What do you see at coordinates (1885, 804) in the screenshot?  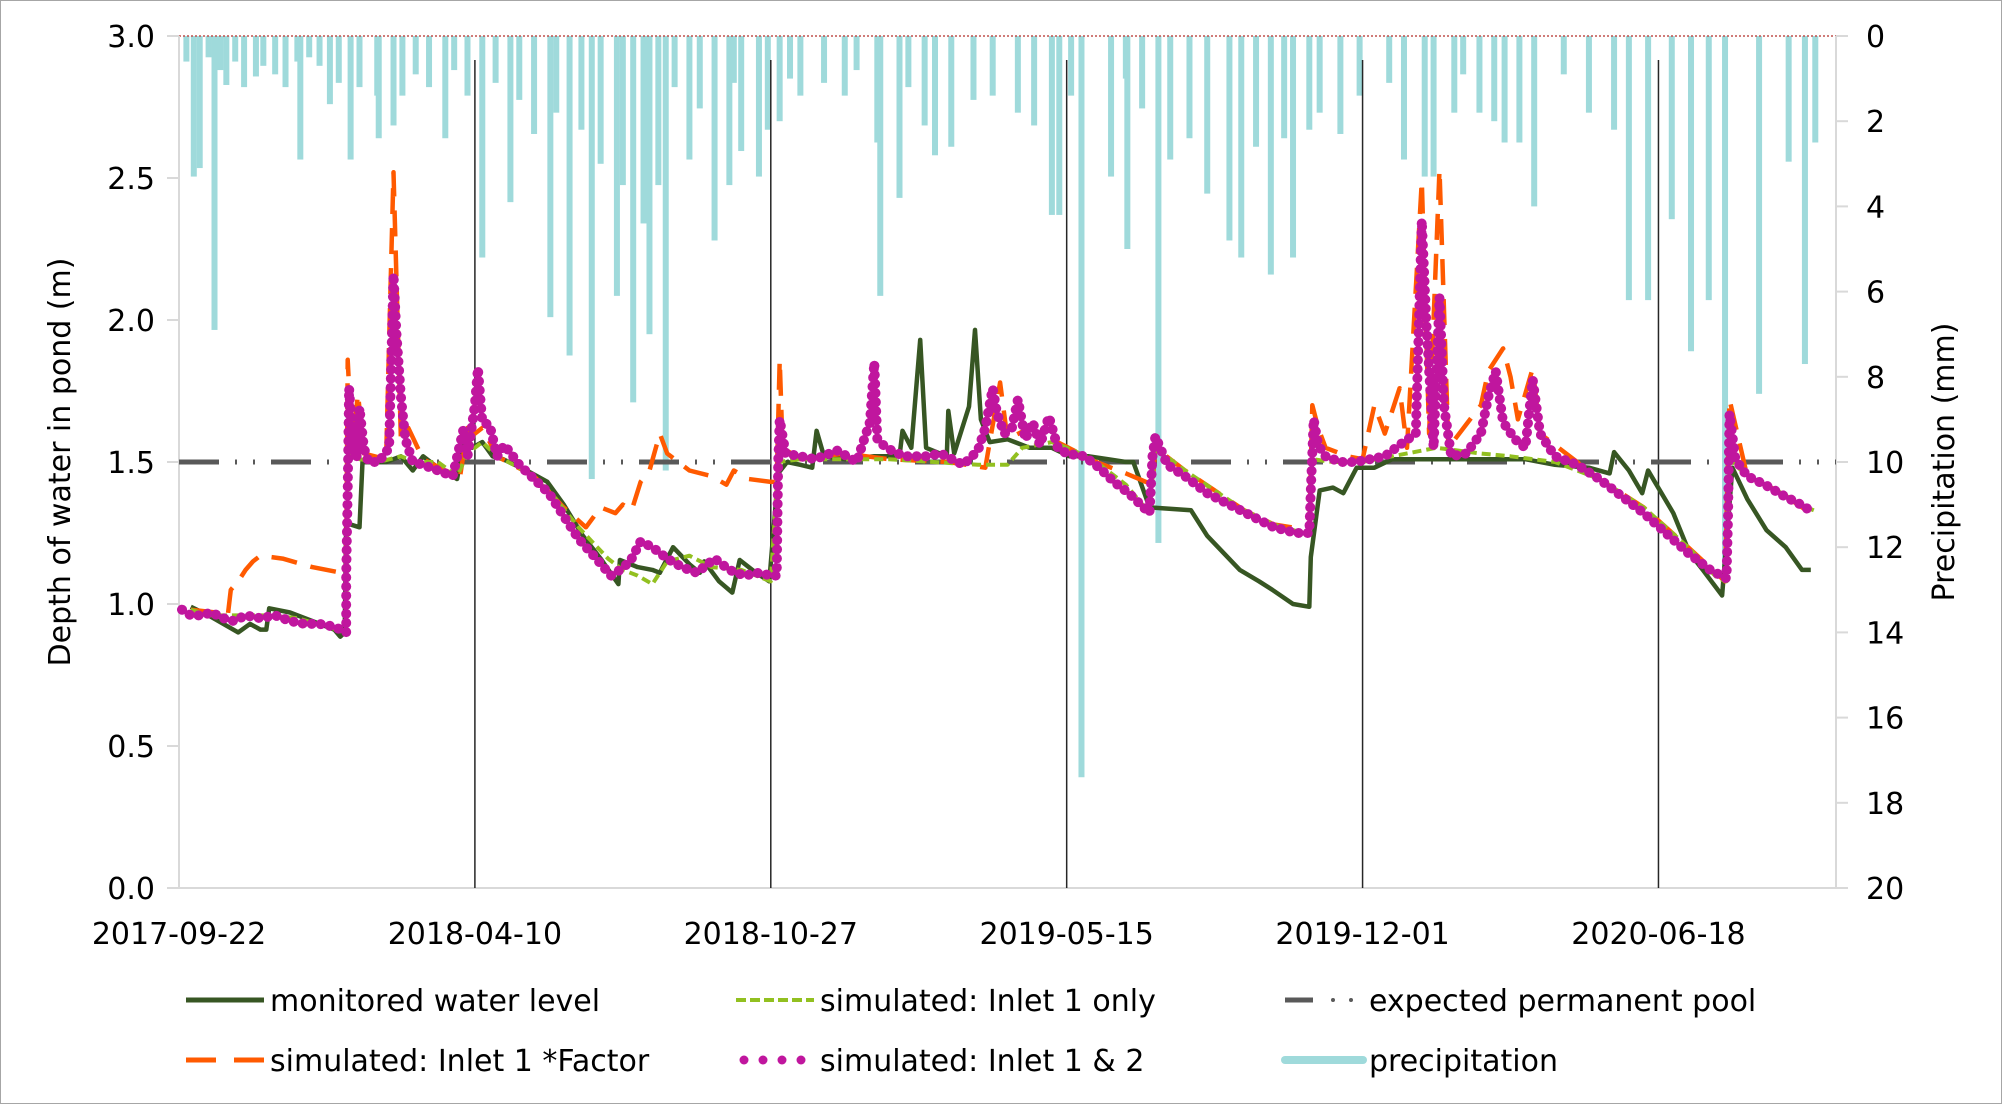 I see `y2-tick-label: 18` at bounding box center [1885, 804].